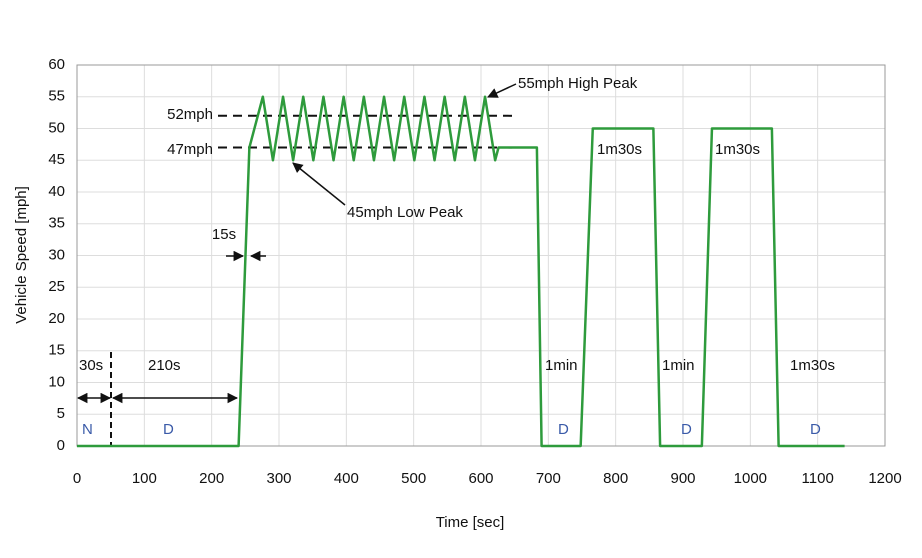 This screenshot has height=558, width=922. Describe the element at coordinates (61, 445) in the screenshot. I see `y-tick-label: 0` at that location.